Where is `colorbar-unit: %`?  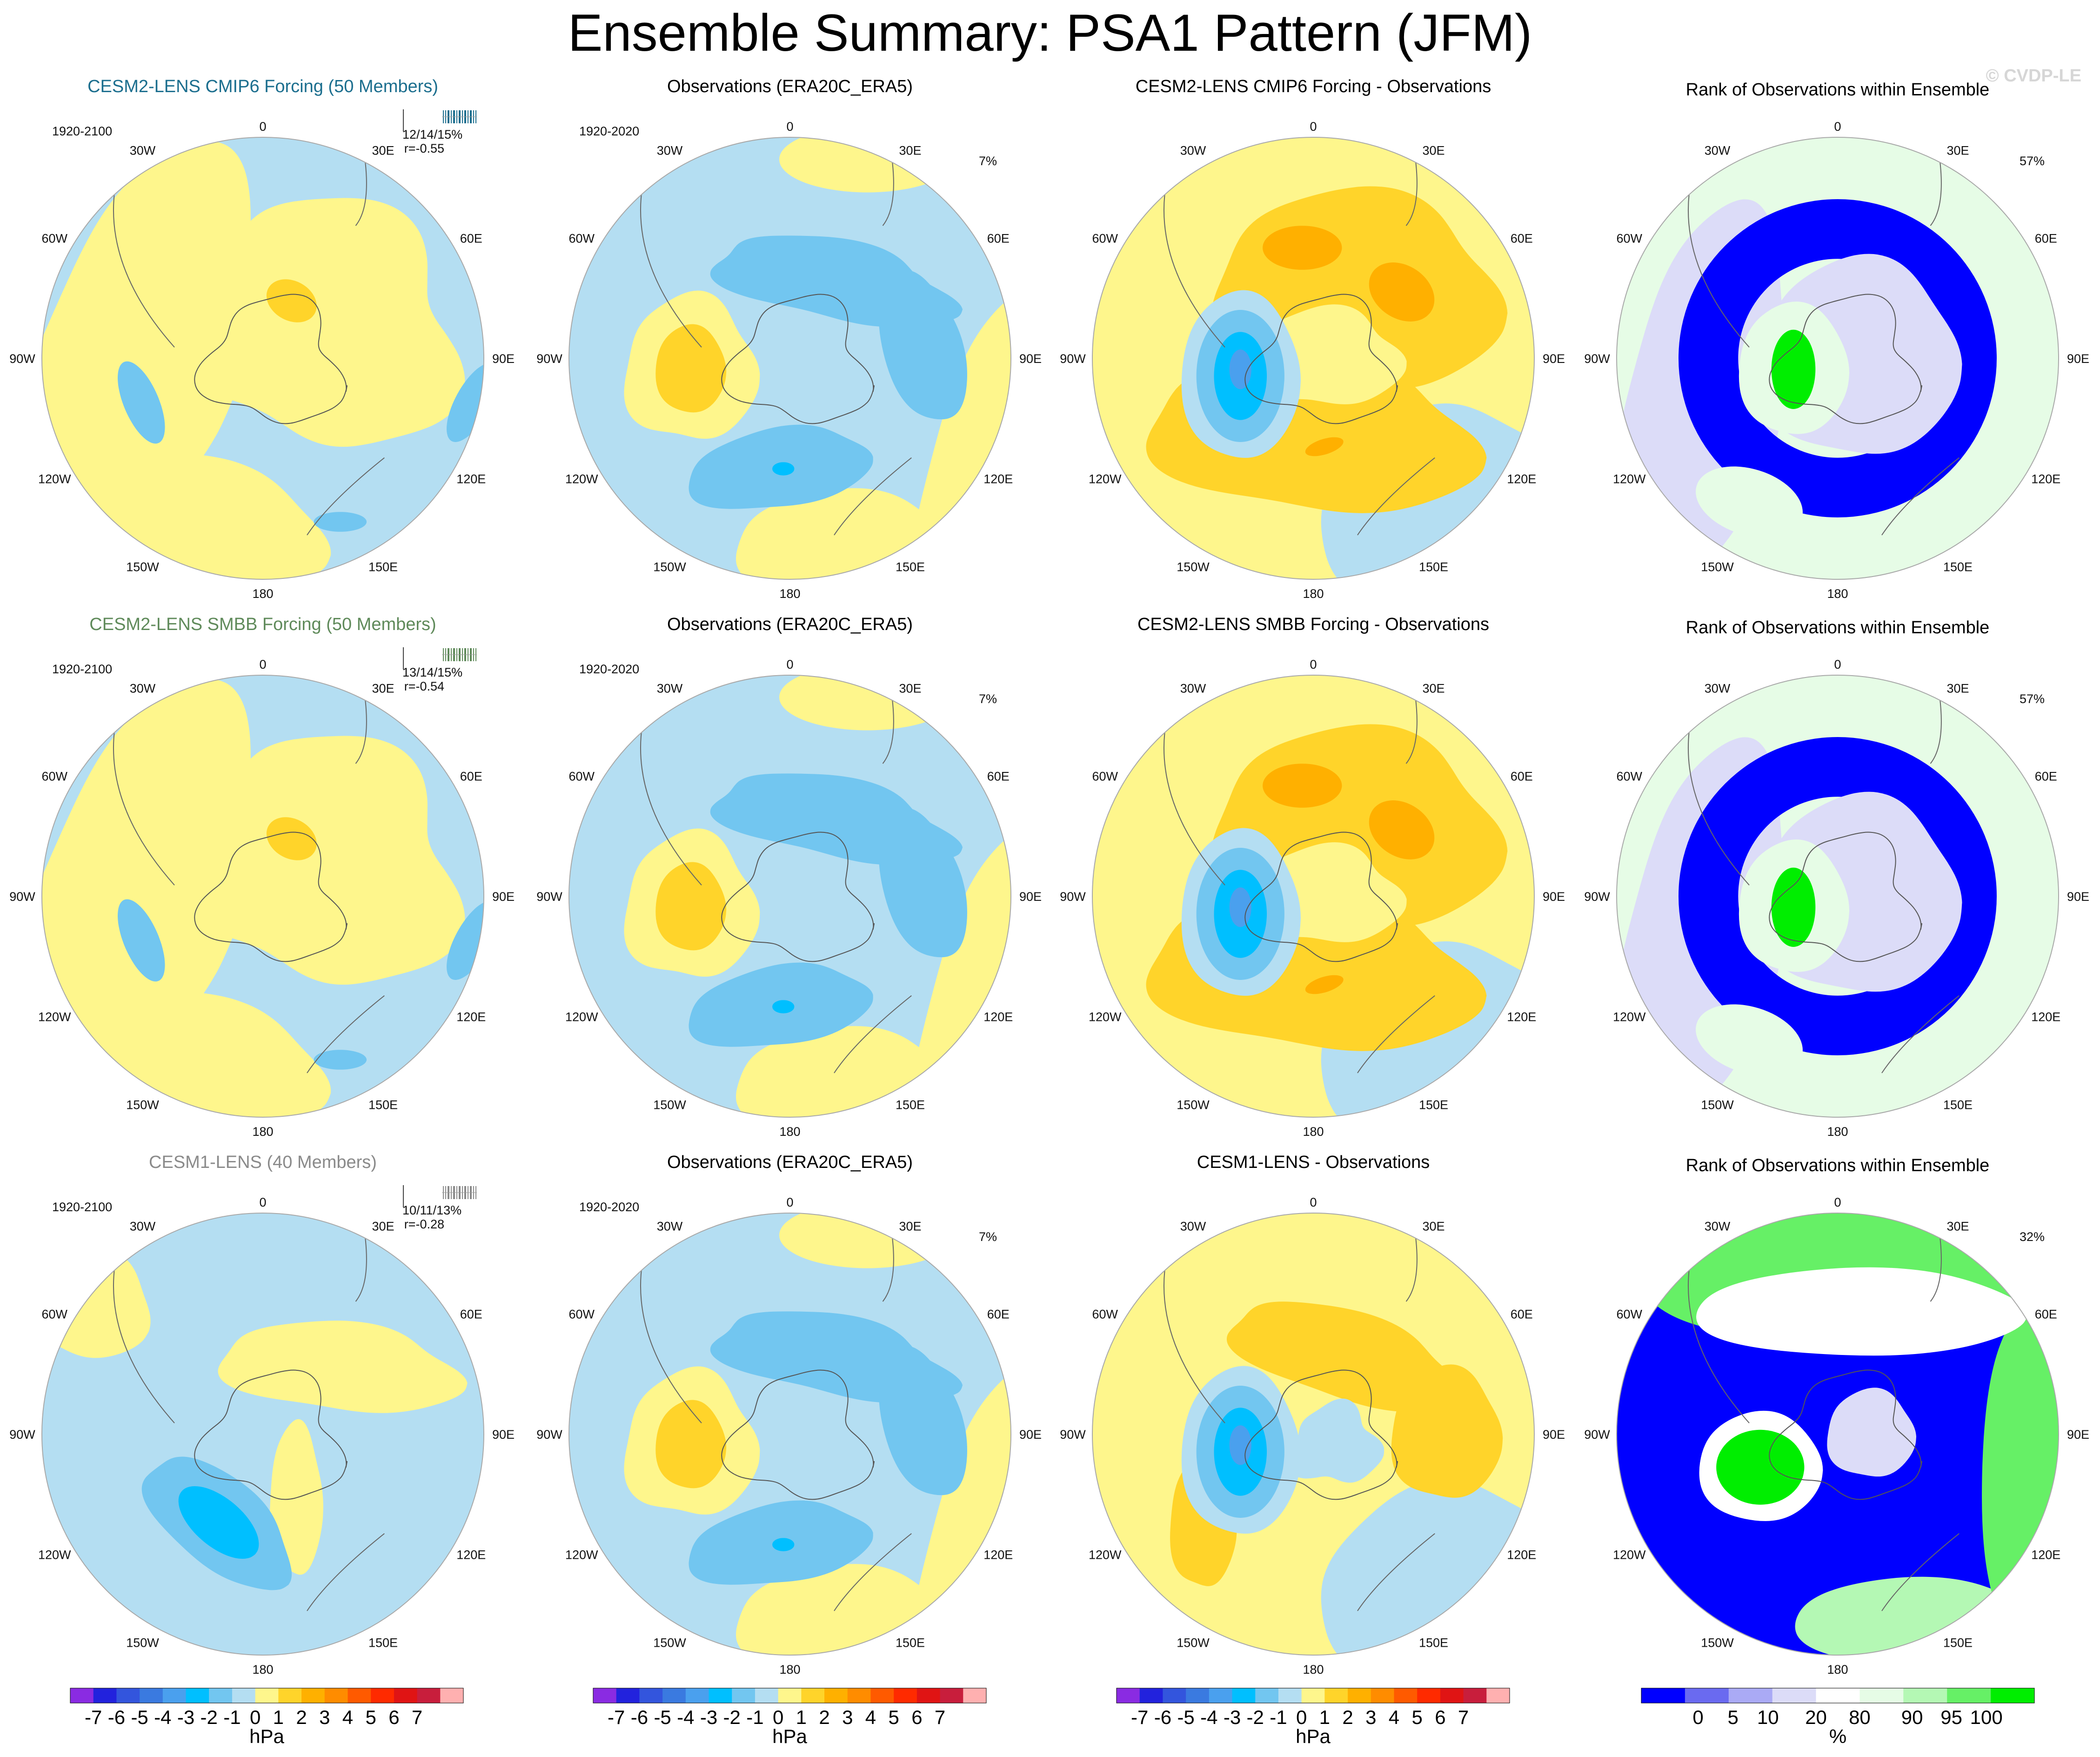
colorbar-unit: % is located at coordinates (1837, 1736).